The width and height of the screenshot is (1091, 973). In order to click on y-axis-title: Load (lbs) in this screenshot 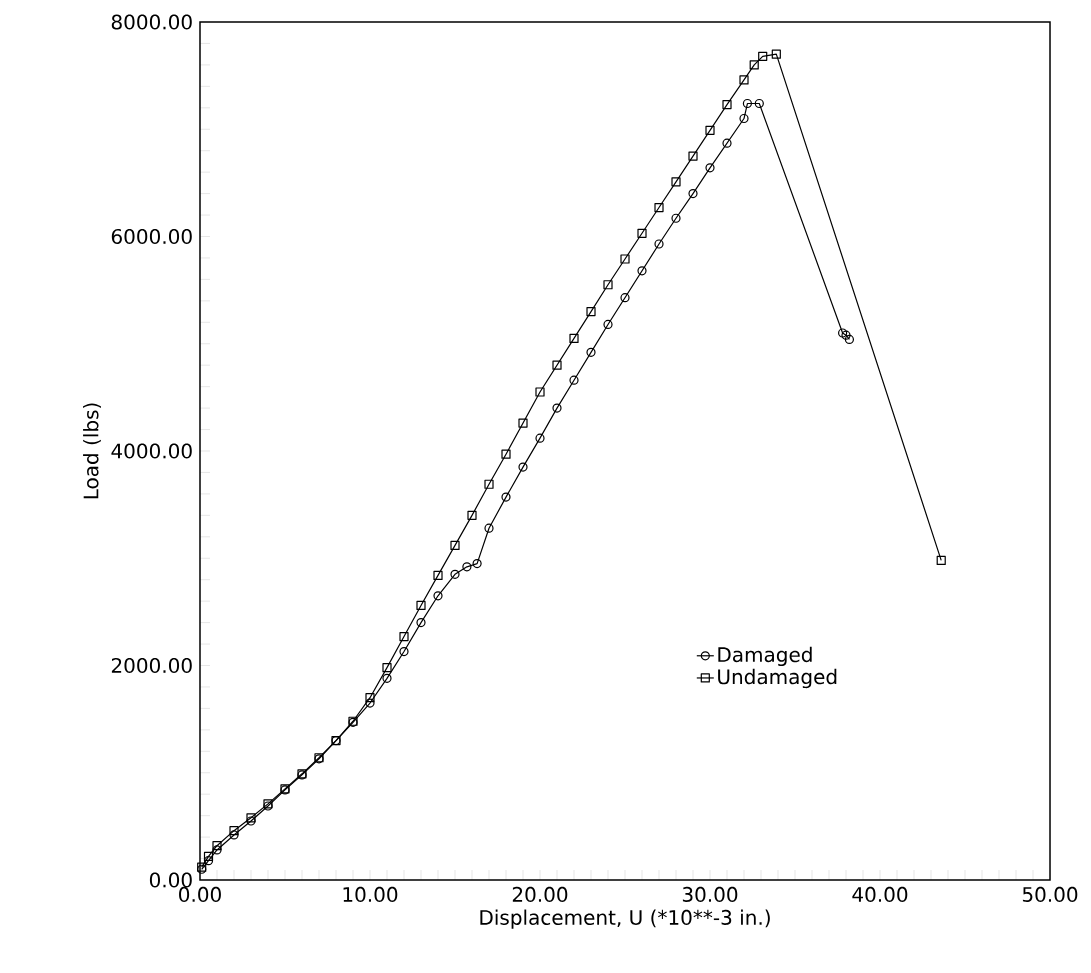, I will do `click(92, 451)`.